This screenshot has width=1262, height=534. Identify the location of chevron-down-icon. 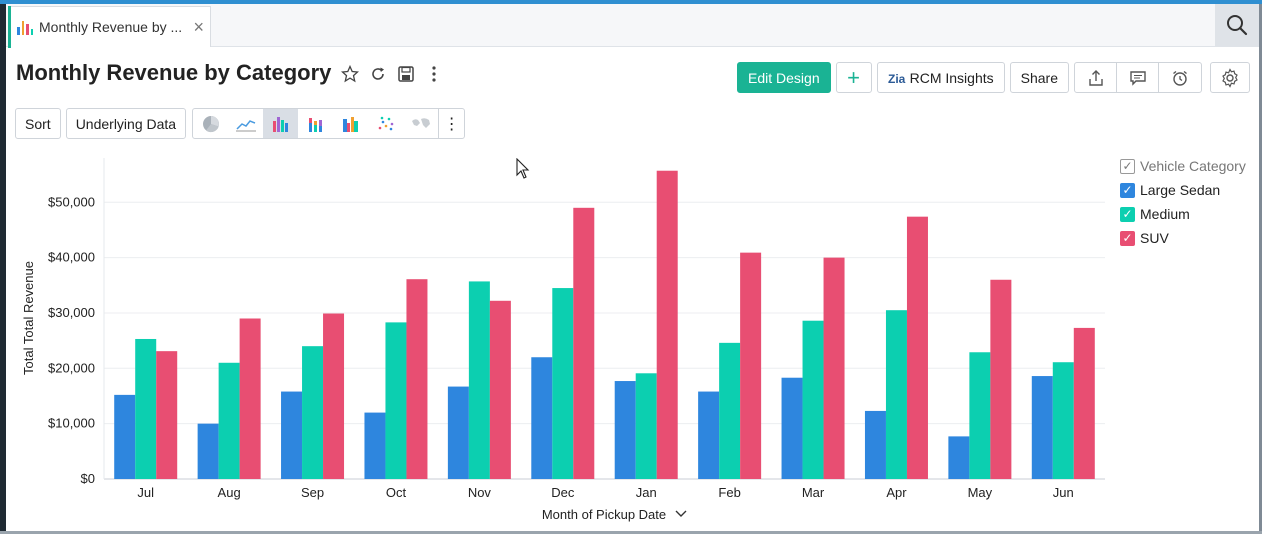
(681, 513).